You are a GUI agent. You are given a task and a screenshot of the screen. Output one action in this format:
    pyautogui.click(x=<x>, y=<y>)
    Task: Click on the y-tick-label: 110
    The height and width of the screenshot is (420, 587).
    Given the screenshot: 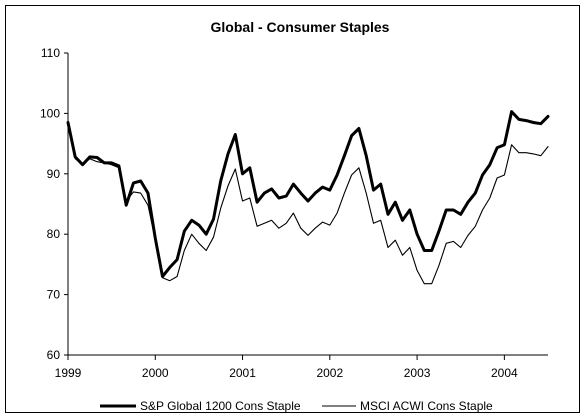 What is the action you would take?
    pyautogui.click(x=50, y=53)
    